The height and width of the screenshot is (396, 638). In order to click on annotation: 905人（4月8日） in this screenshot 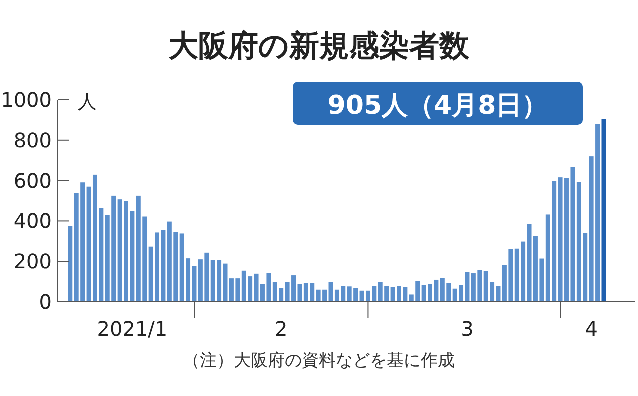, I will do `click(438, 106)`.